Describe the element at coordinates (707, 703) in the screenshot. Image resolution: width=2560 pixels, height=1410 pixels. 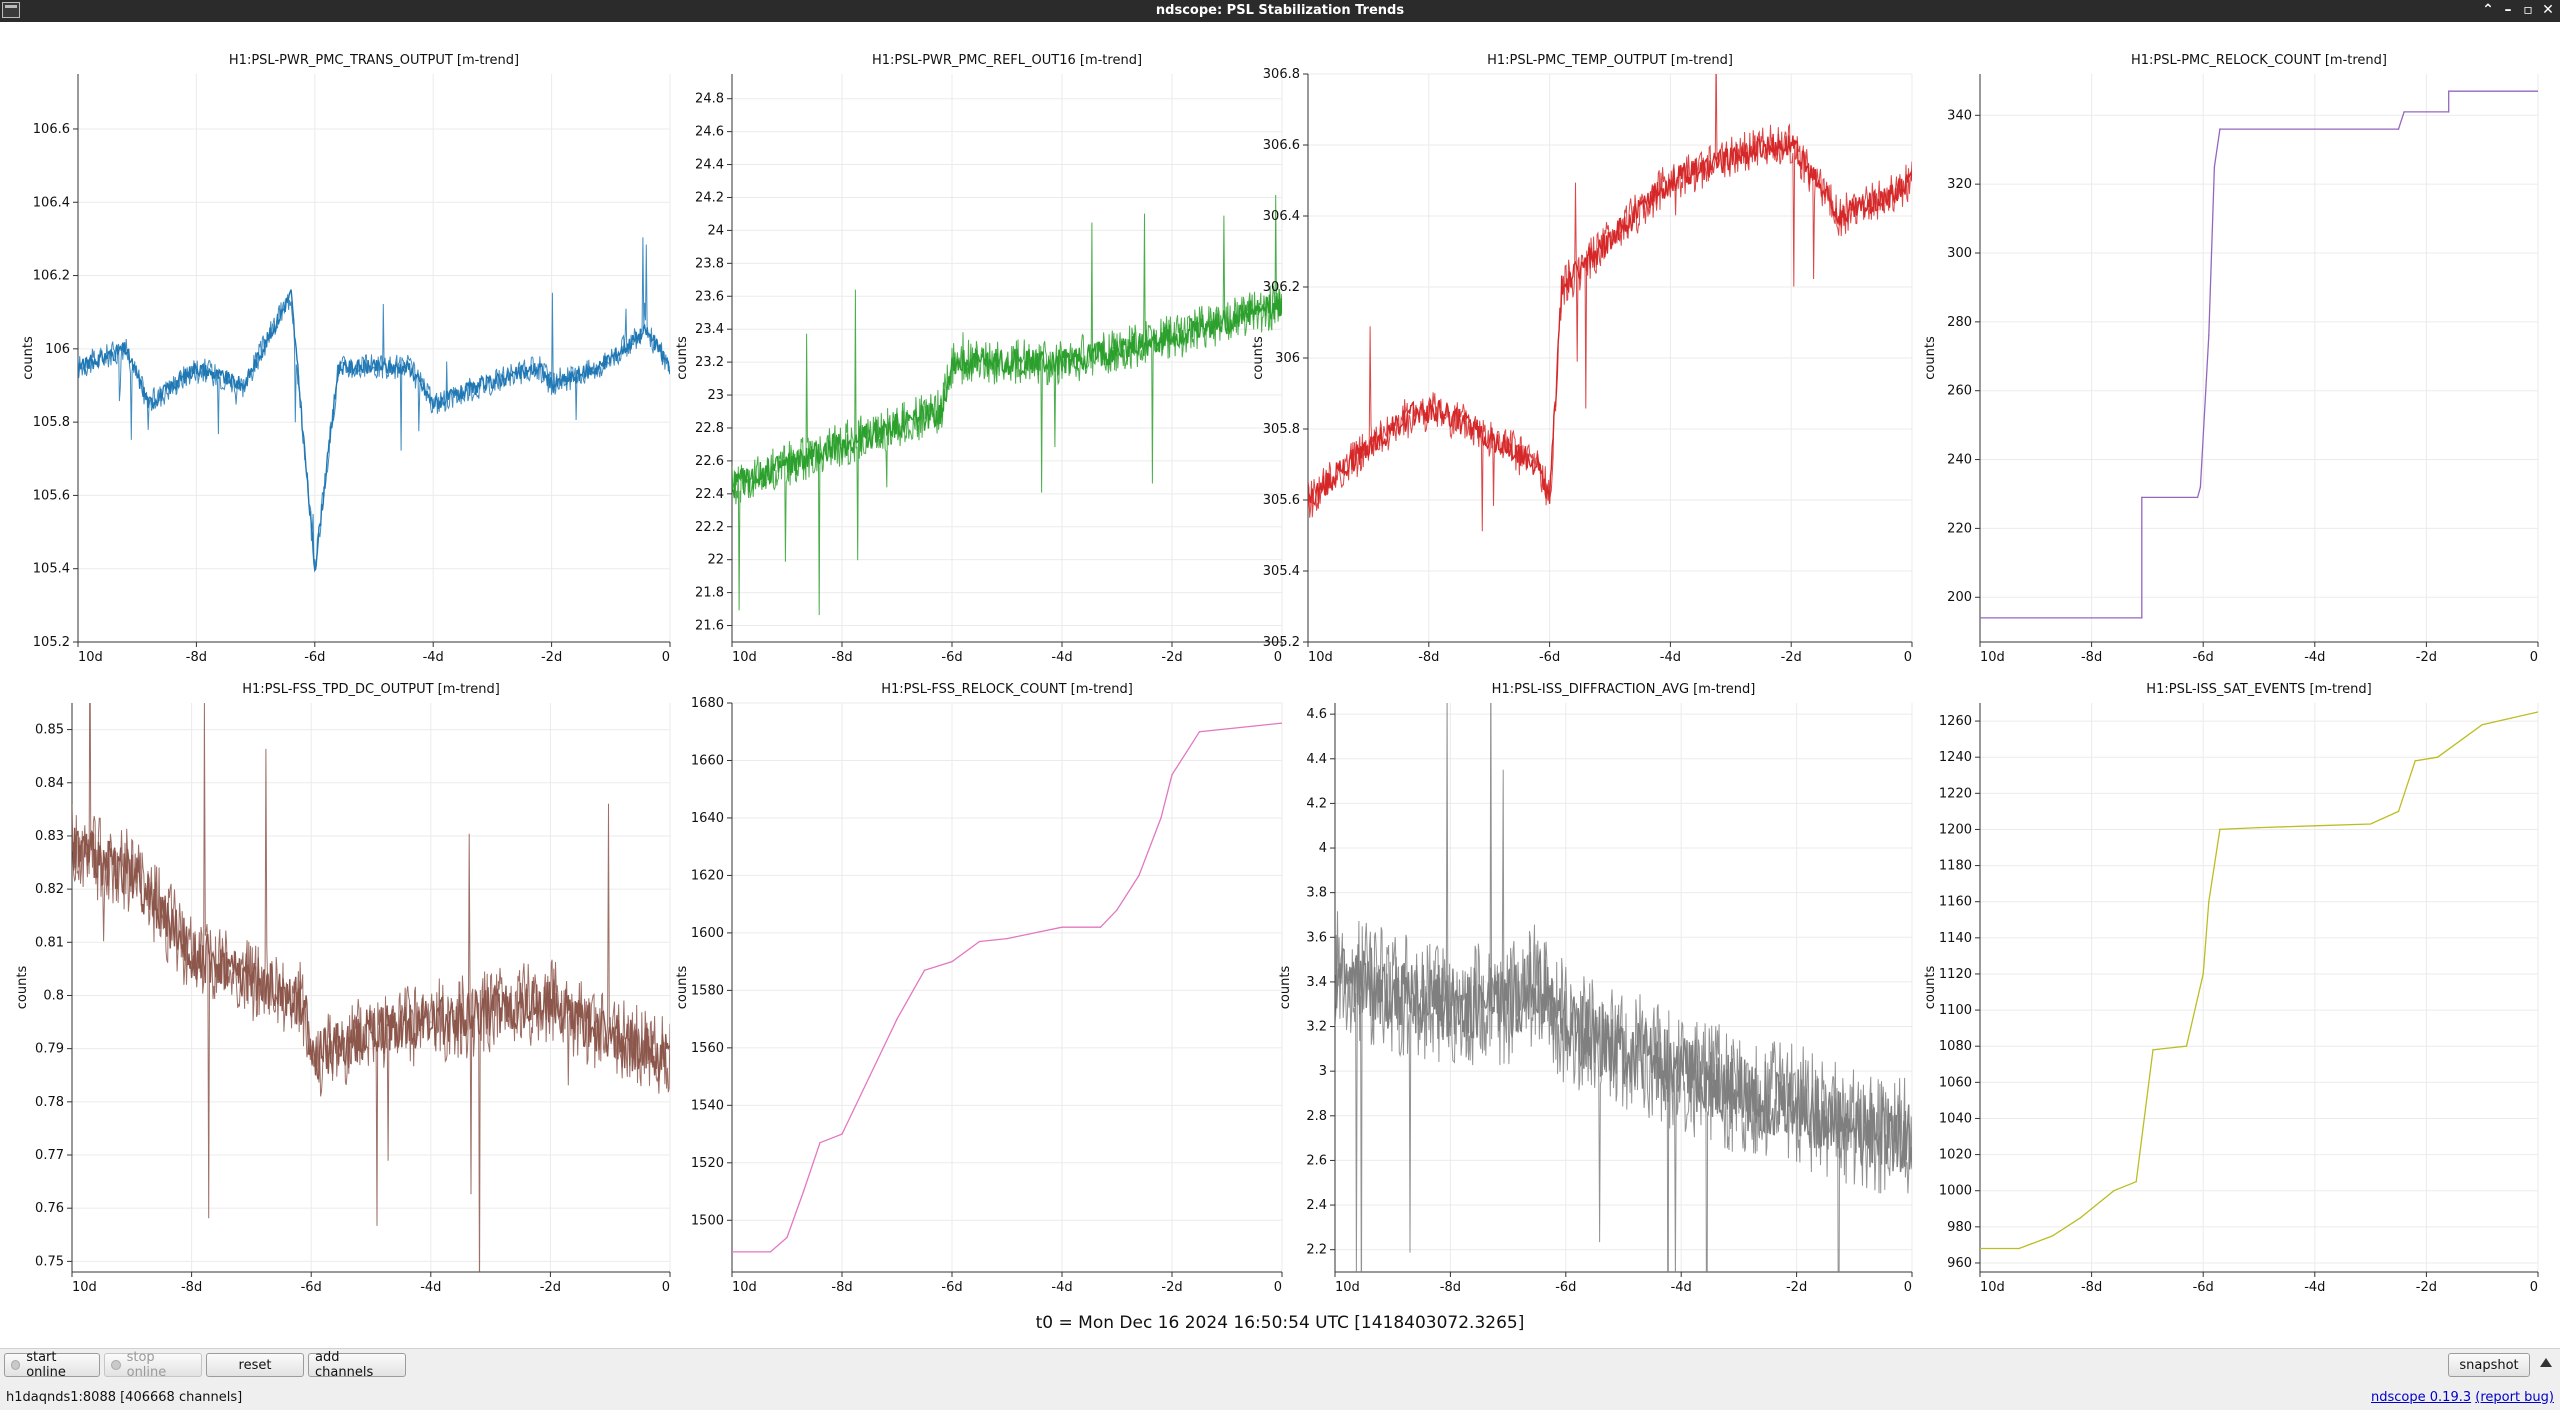
I see `y-tick-label: 1680` at that location.